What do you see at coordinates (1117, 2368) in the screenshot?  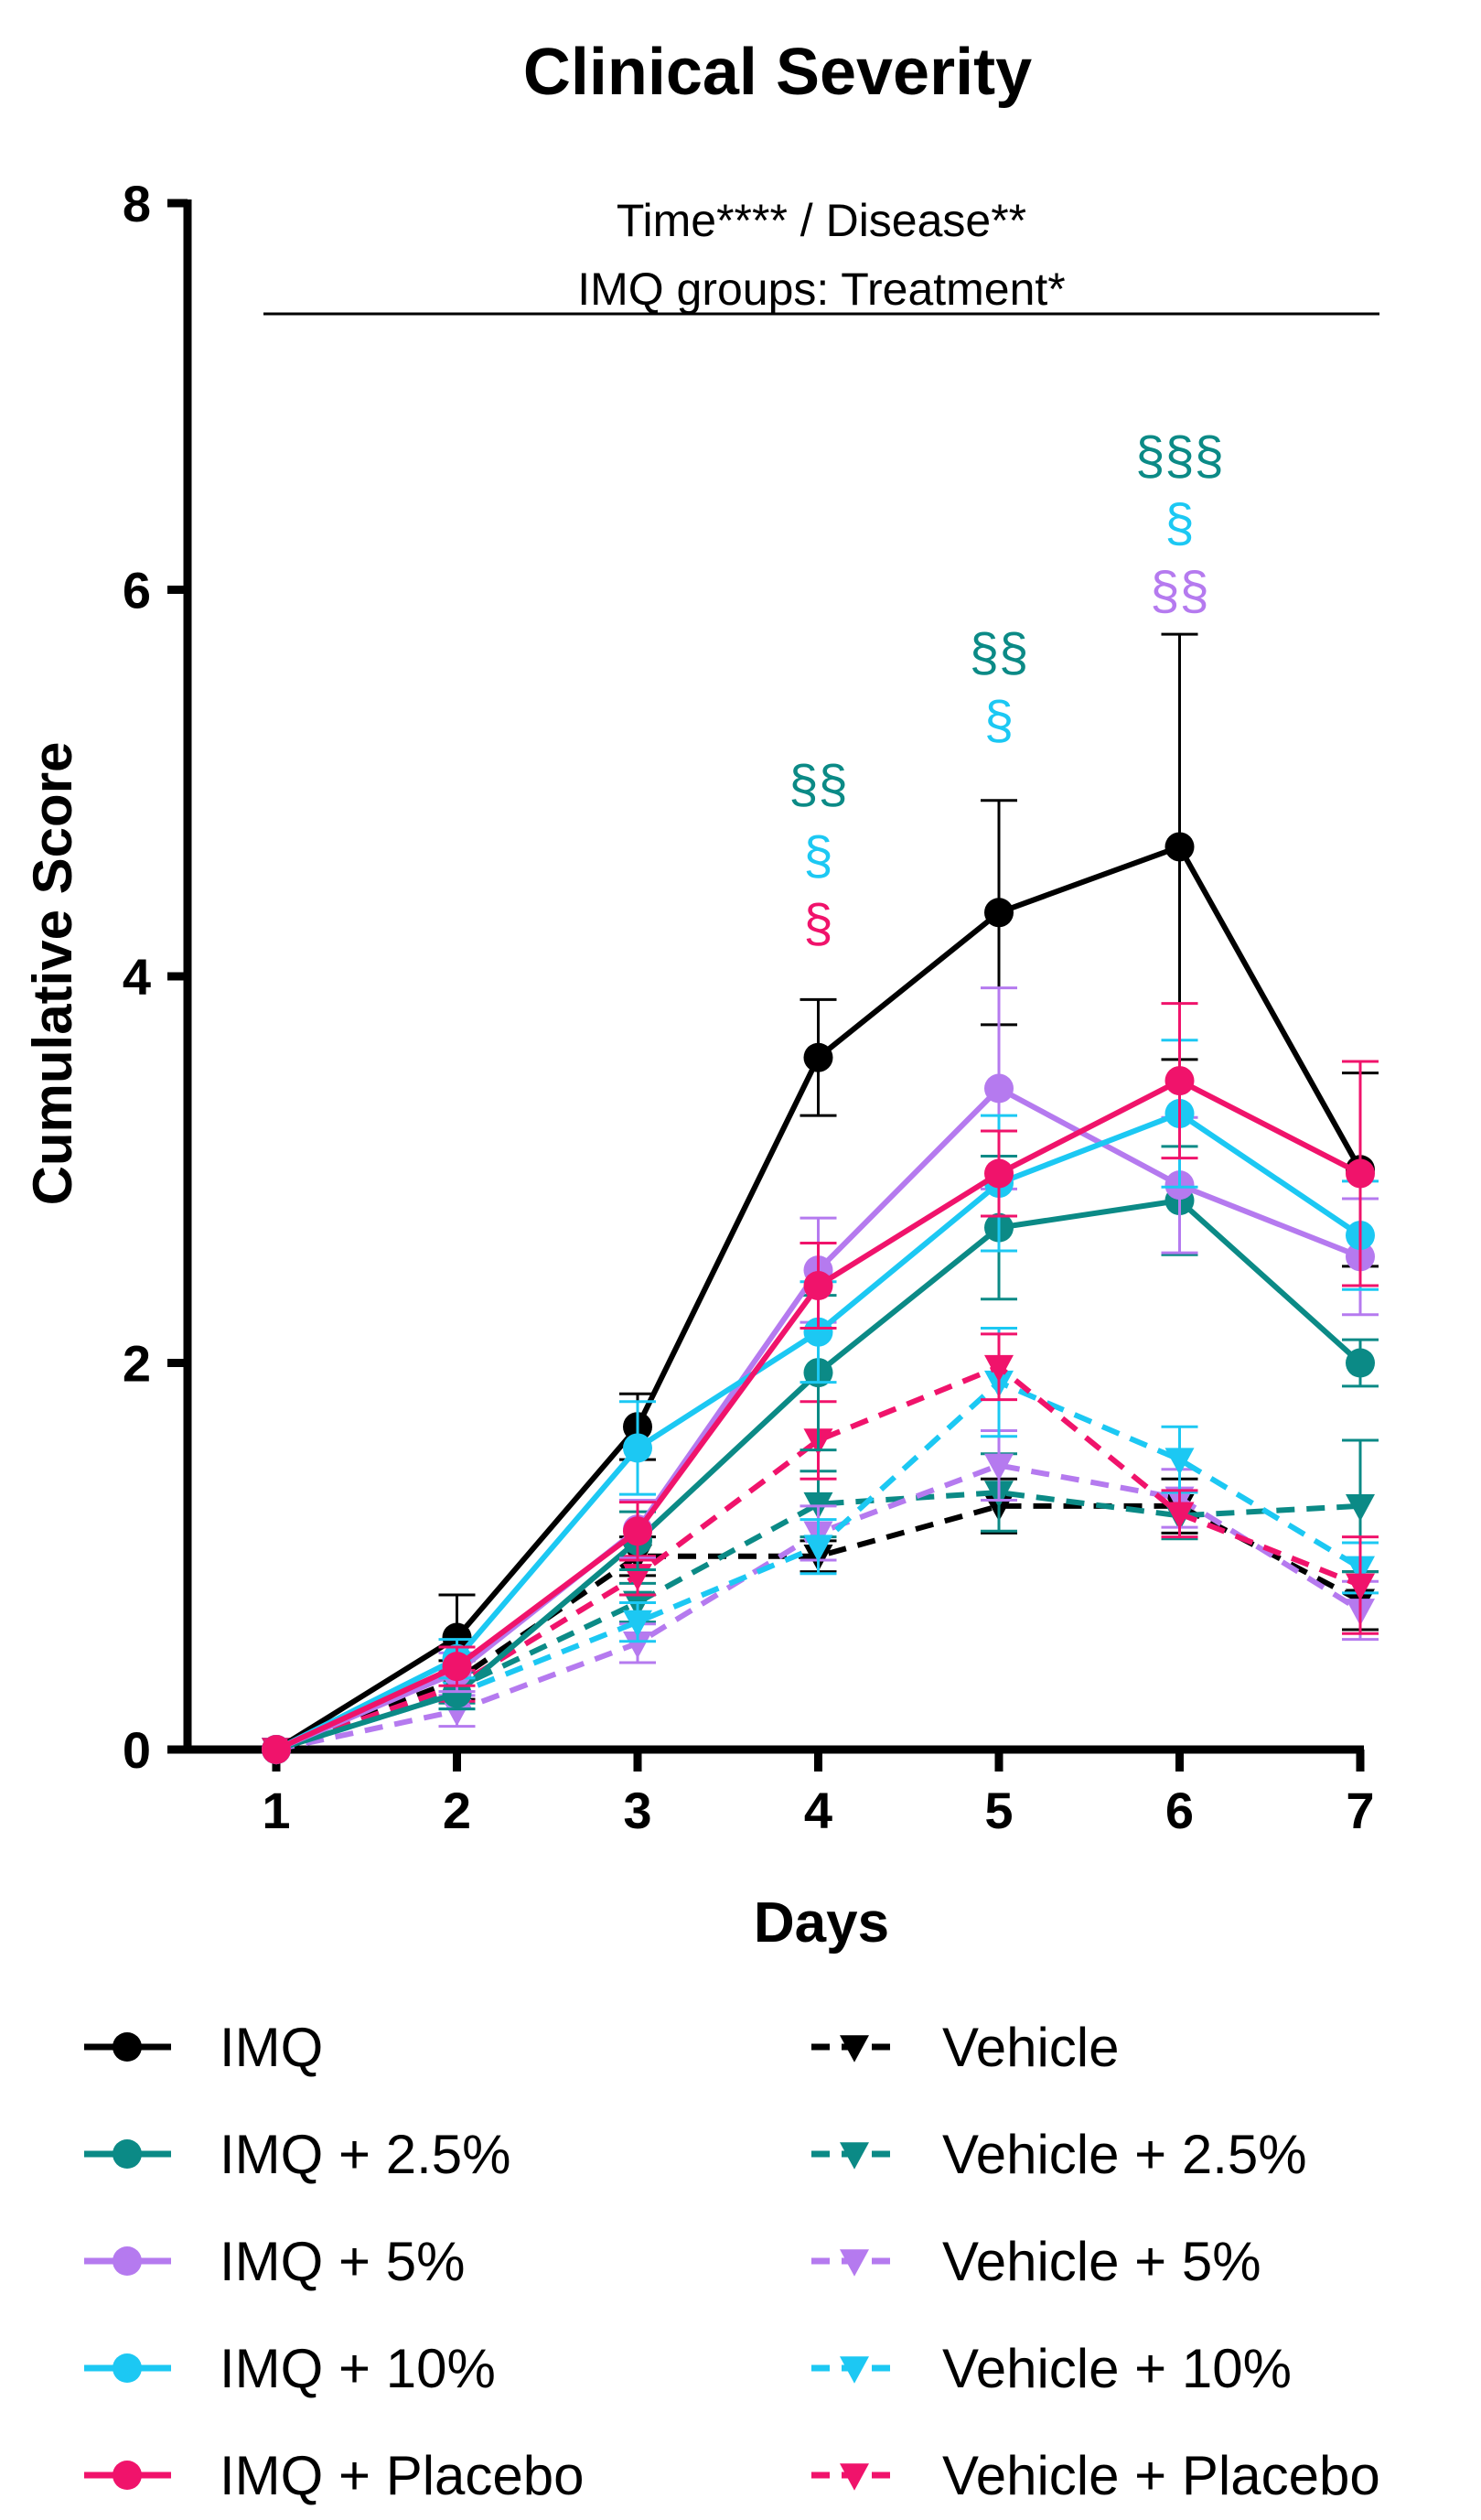 I see `legend-label-vehicle-10: Vehicle + 10%` at bounding box center [1117, 2368].